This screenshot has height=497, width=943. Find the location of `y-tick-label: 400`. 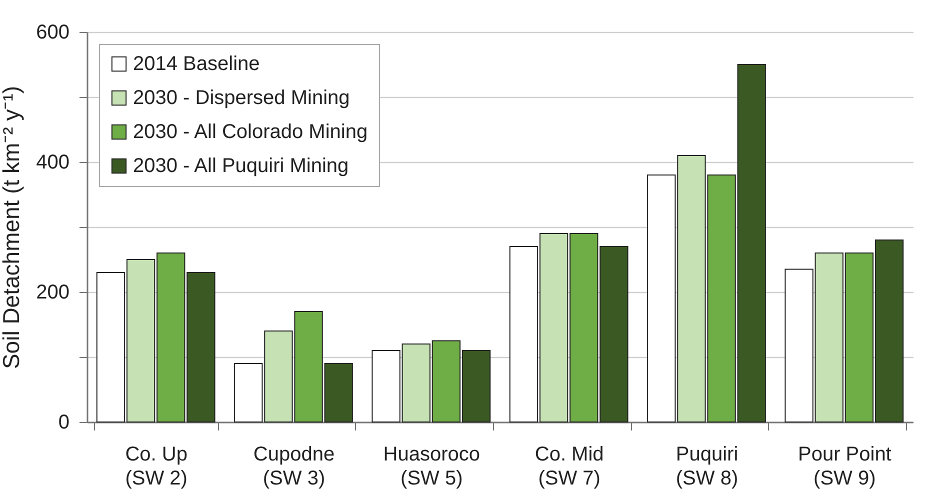

y-tick-label: 400 is located at coordinates (53, 163).